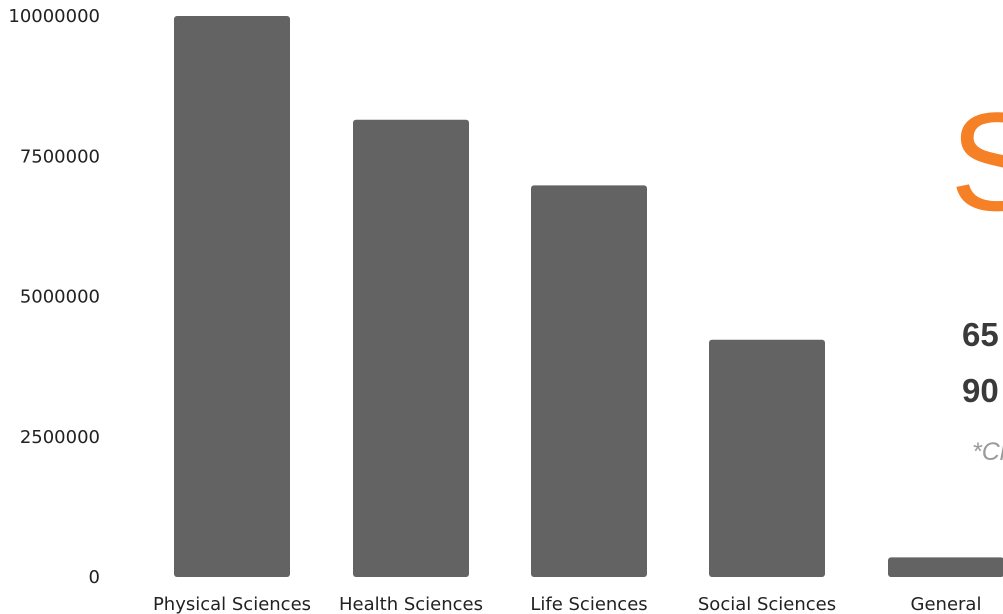 This screenshot has width=1003, height=614. I want to click on y-axis-ticks: 10000000 7500000 5000000 2500000 0, so click(54, 297).